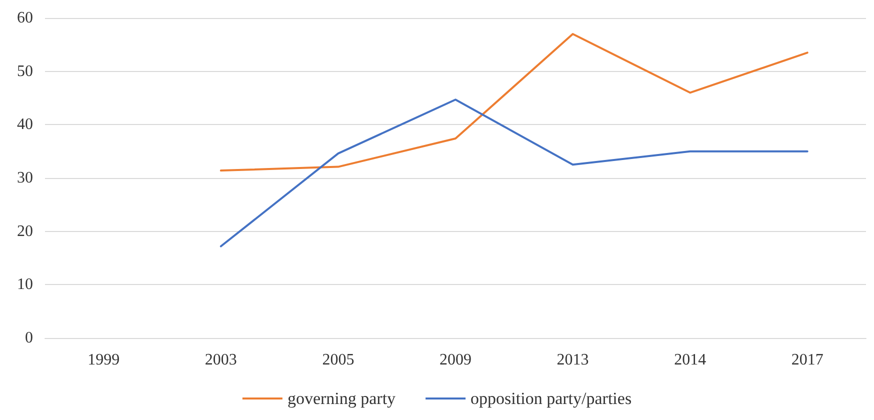  What do you see at coordinates (25, 125) in the screenshot?
I see `y-tick-label: 40` at bounding box center [25, 125].